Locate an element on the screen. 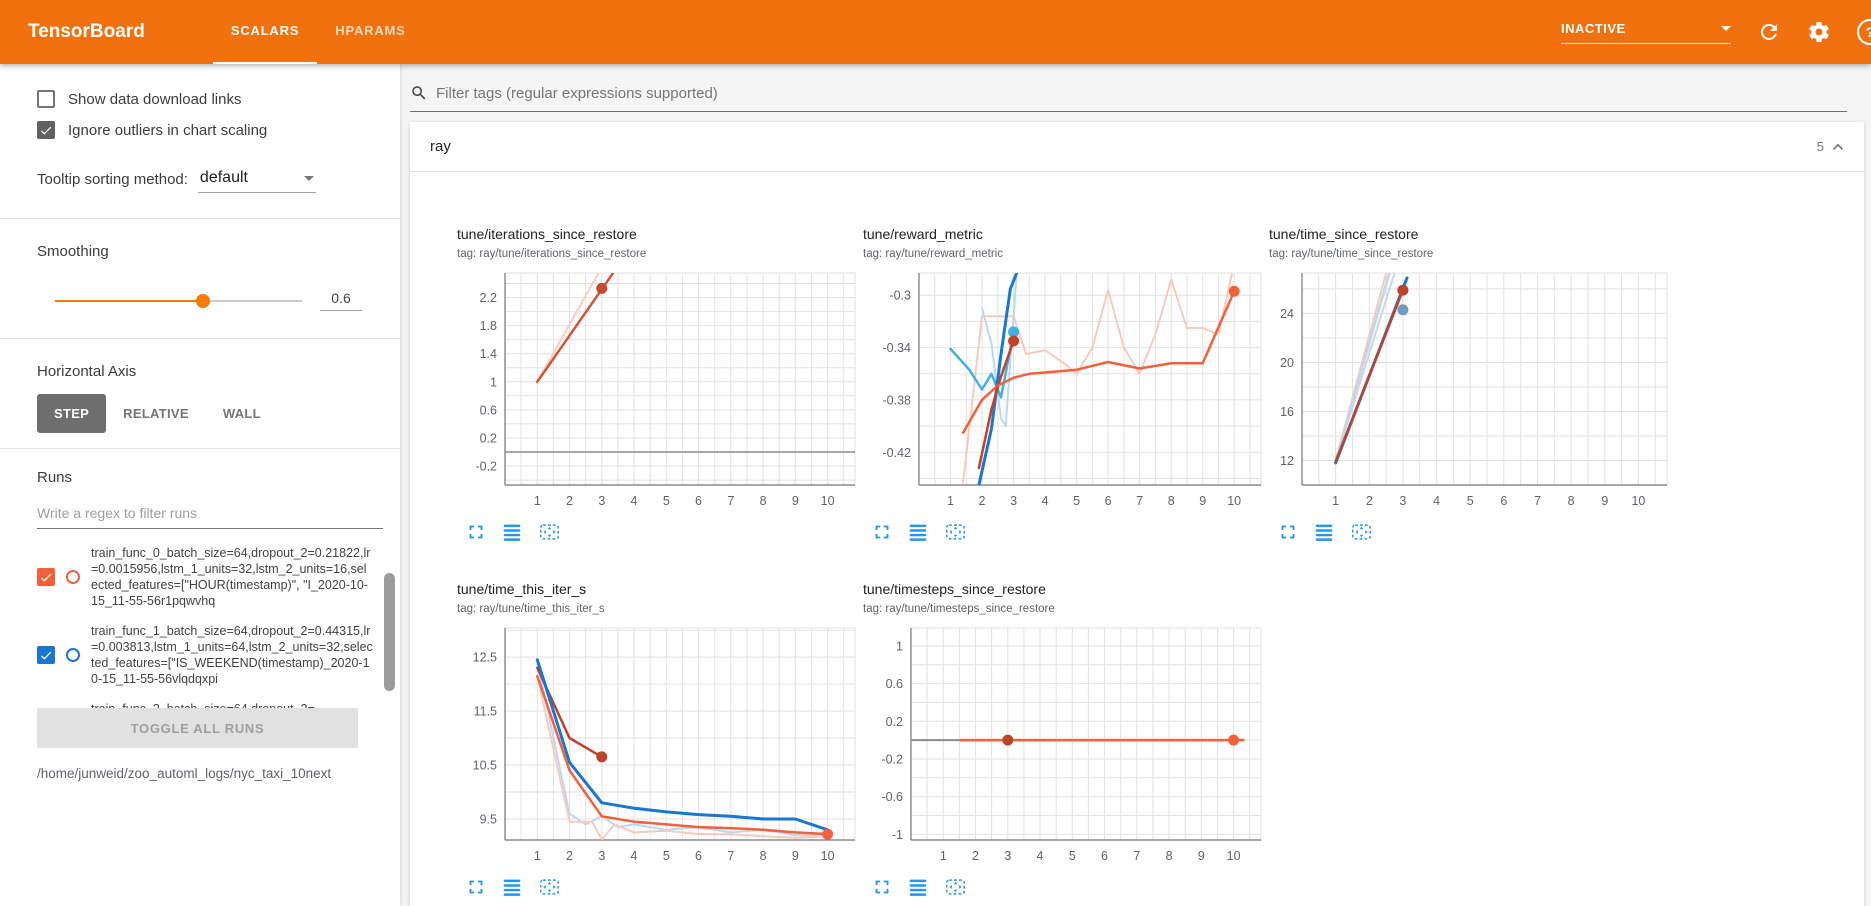 This screenshot has width=1871, height=906. chart-plot: 12.5 11.5 10.5 9.5 1 2 3 4 5 6 7 8 9 10 is located at coordinates (656, 747).